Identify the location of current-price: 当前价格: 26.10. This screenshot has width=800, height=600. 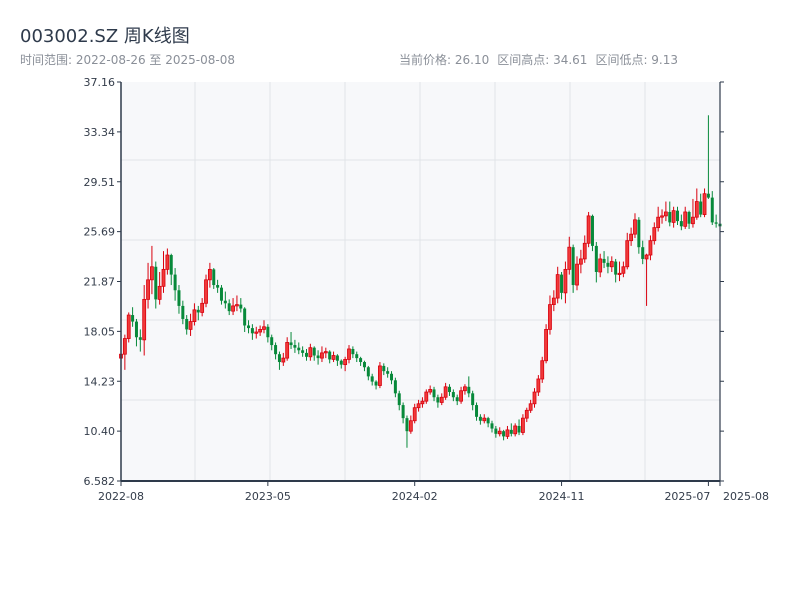
(444, 60).